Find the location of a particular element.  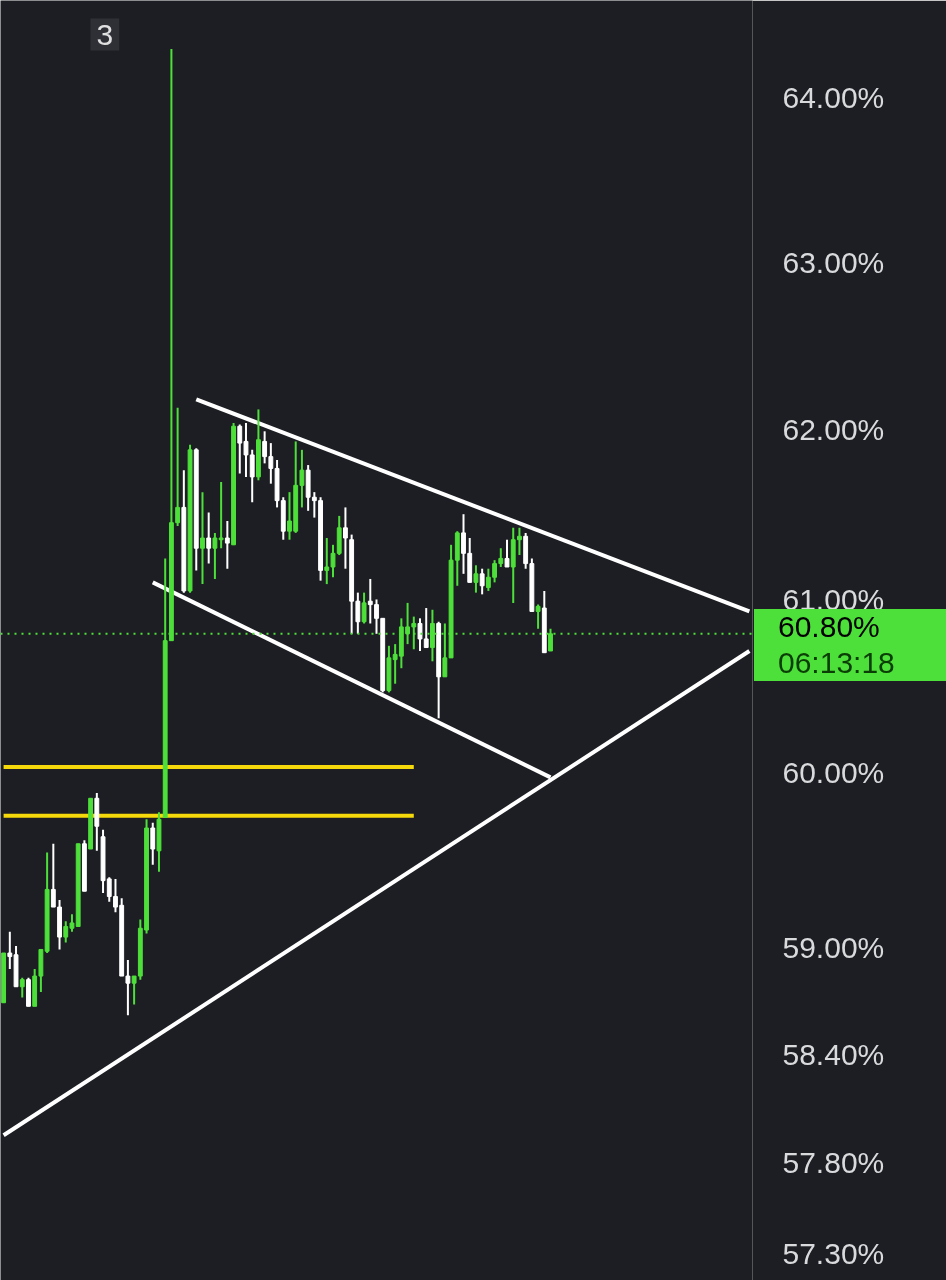

y-tick-label: 62.00% is located at coordinates (833, 430).